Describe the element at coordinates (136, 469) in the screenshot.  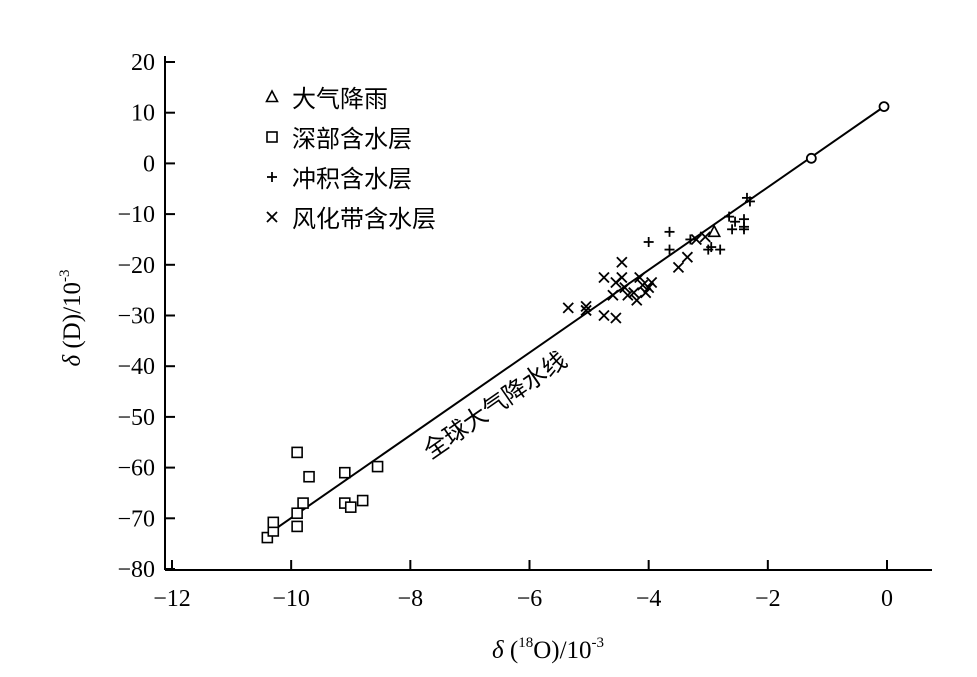
I see `y-tick-label: −60` at that location.